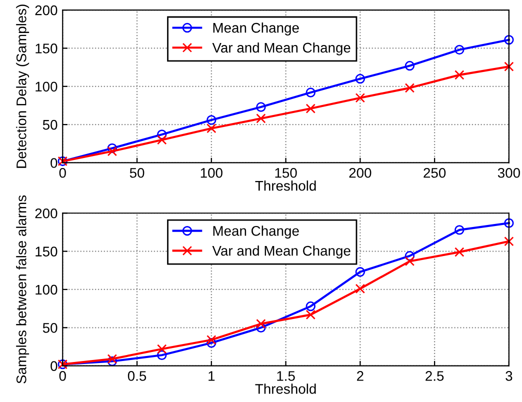 Image resolution: width=522 pixels, height=402 pixels. What do you see at coordinates (23, 289) in the screenshot?
I see `y-axis-title: Samples between false alarms` at bounding box center [23, 289].